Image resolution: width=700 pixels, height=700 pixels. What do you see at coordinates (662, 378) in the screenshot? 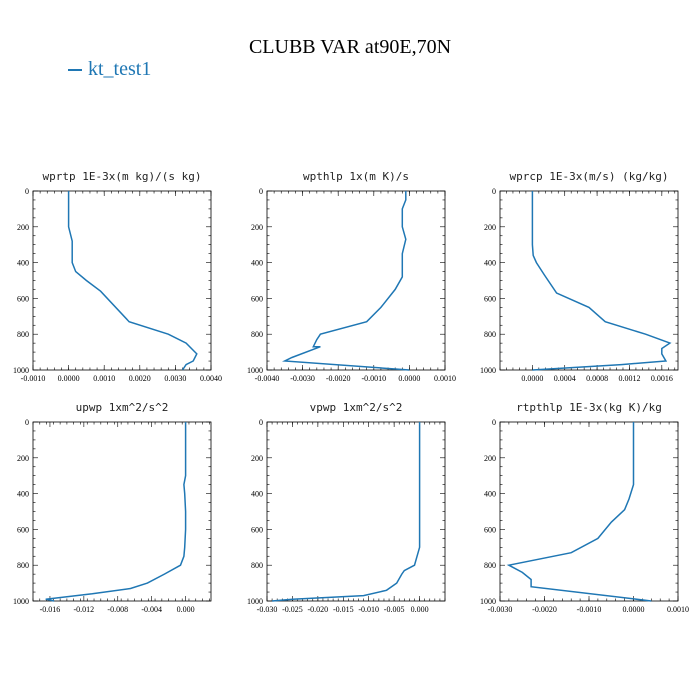
I see `x-tick-label: 0.0016` at bounding box center [662, 378].